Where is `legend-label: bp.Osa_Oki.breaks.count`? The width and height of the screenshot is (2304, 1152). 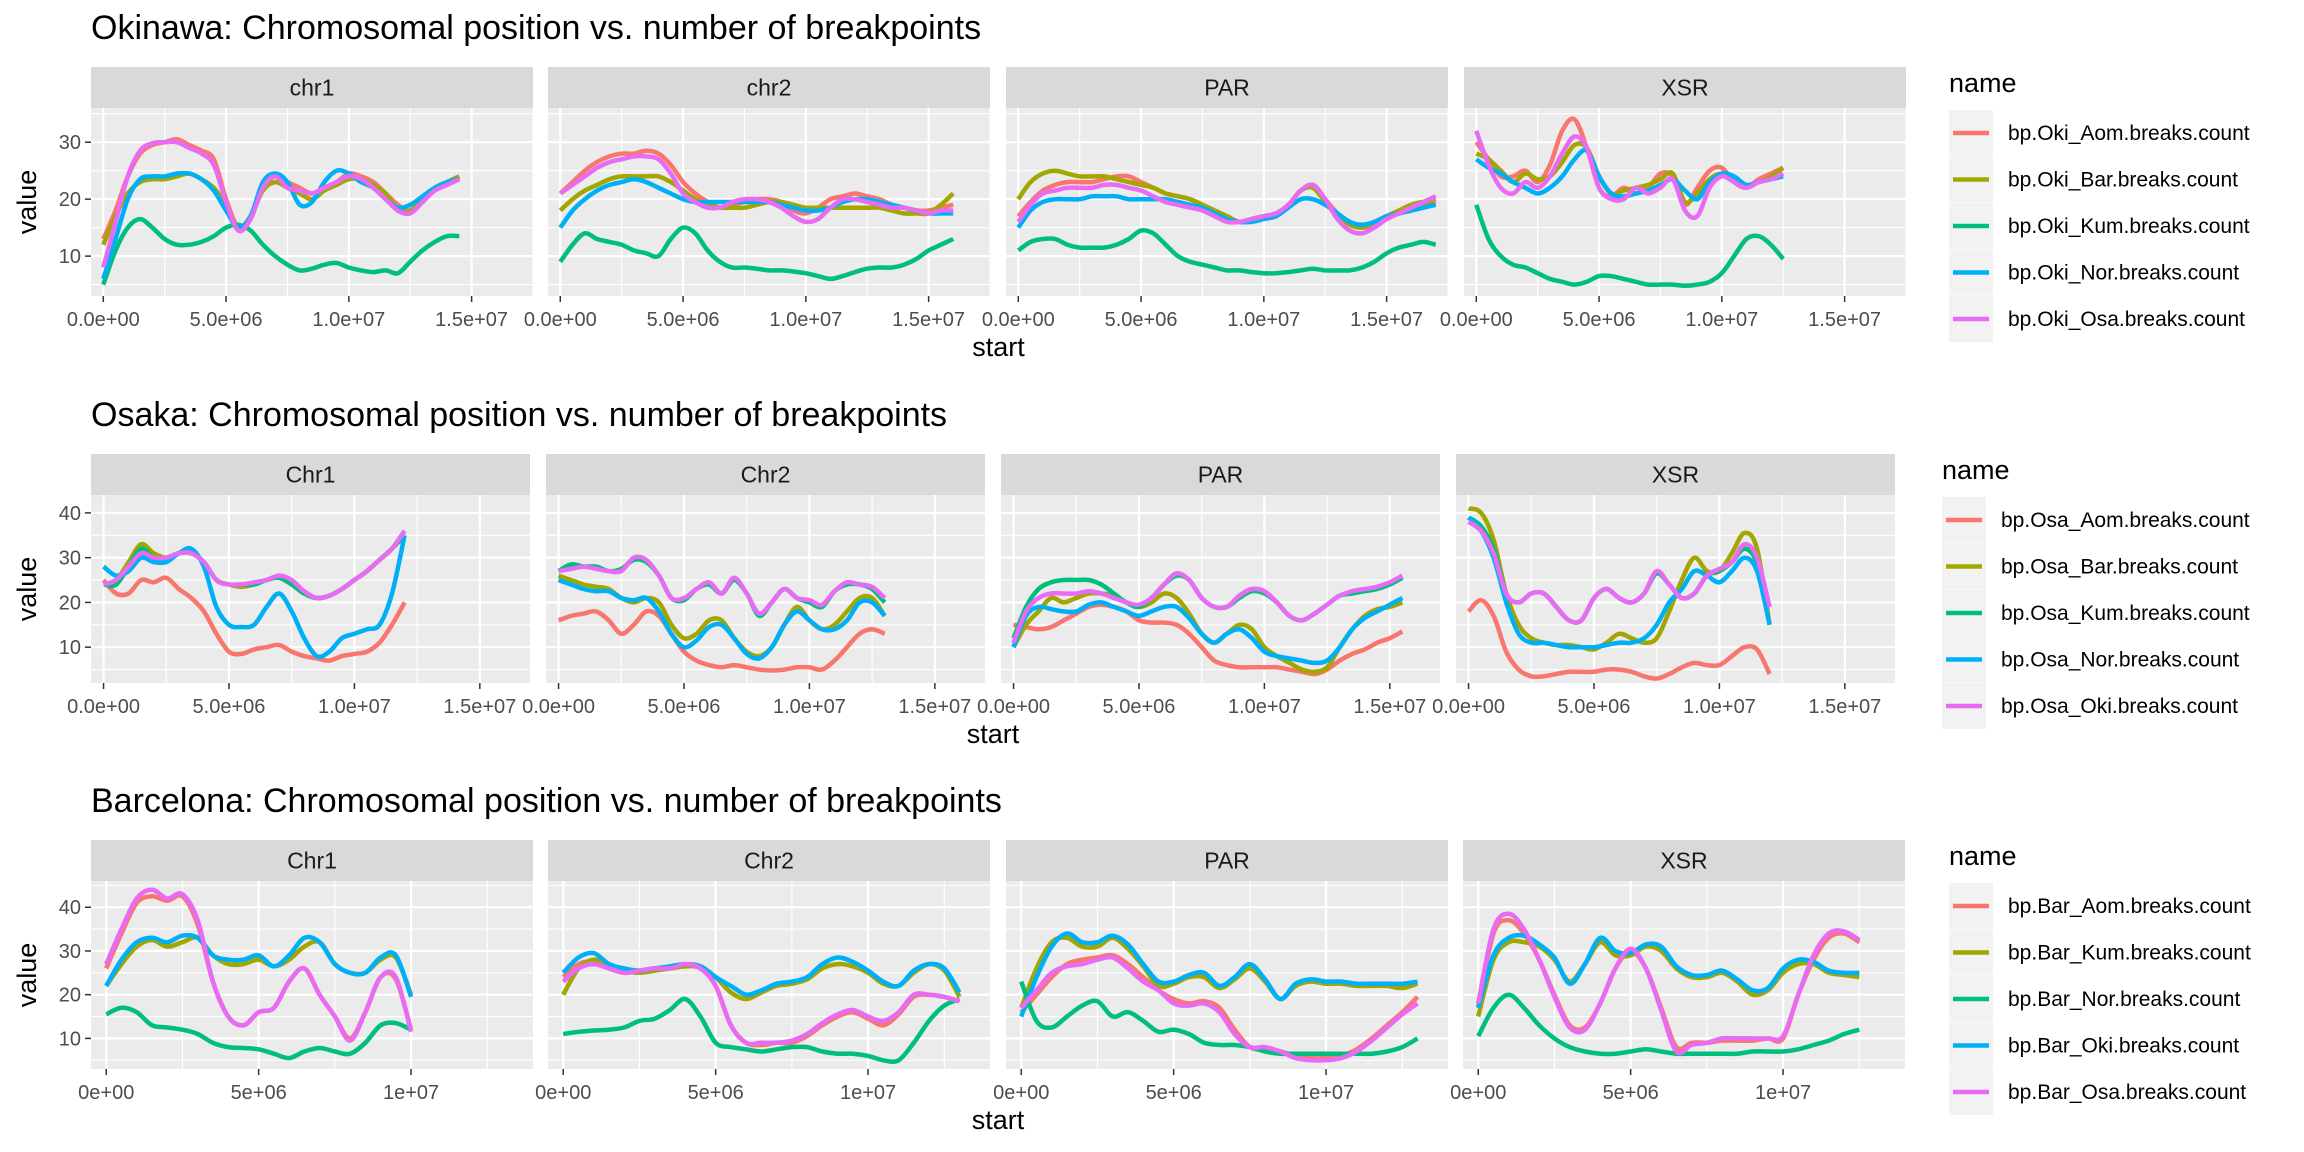 legend-label: bp.Osa_Oki.breaks.count is located at coordinates (2119, 706).